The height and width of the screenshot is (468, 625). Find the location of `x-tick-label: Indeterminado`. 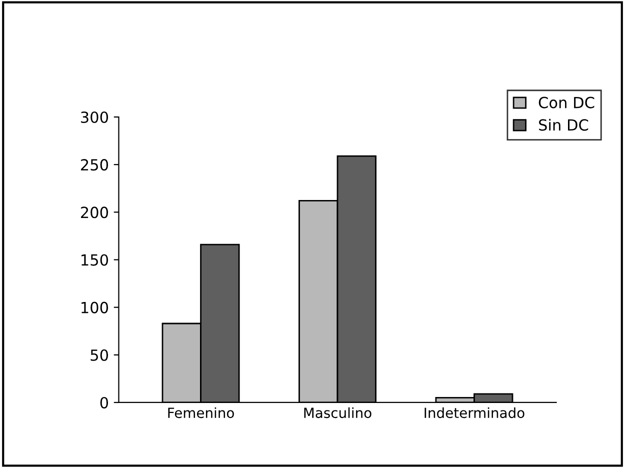

x-tick-label: Indeterminado is located at coordinates (474, 412).